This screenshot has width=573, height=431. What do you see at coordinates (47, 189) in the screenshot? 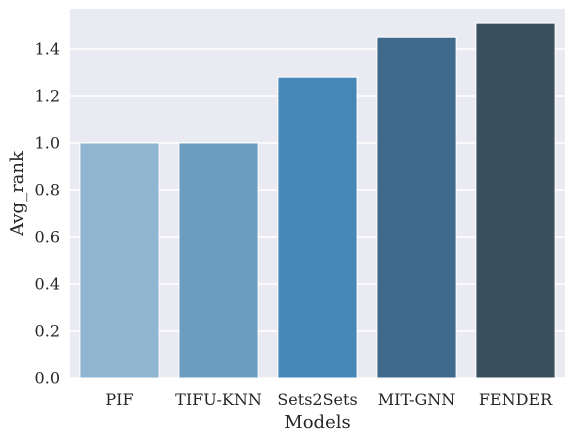
I see `y-tick-label: 0.8` at bounding box center [47, 189].